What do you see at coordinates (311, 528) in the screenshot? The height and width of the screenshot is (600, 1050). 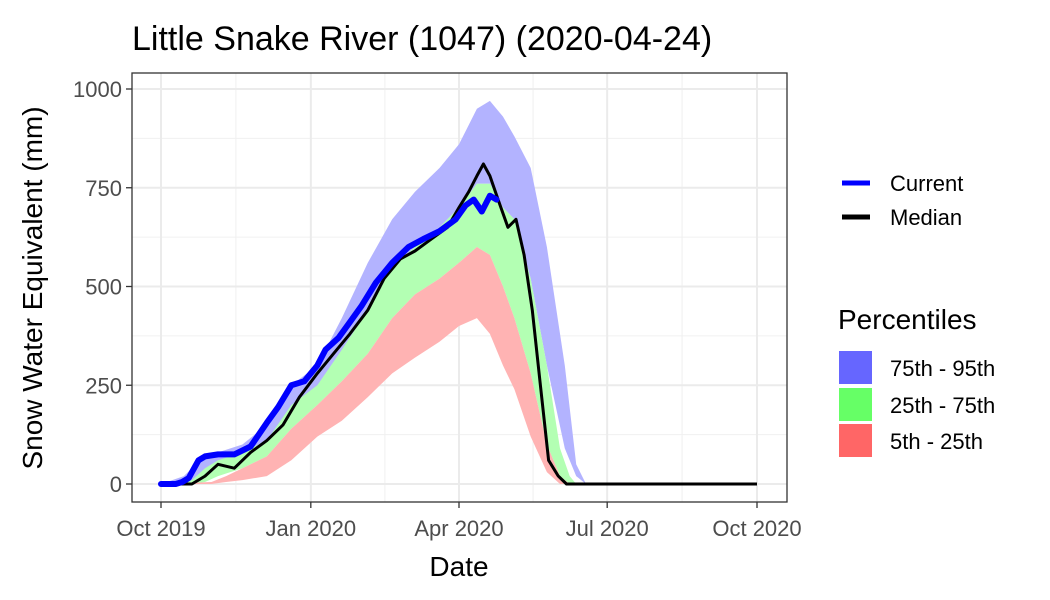 I see `x-tick-label: Jan 2020` at bounding box center [311, 528].